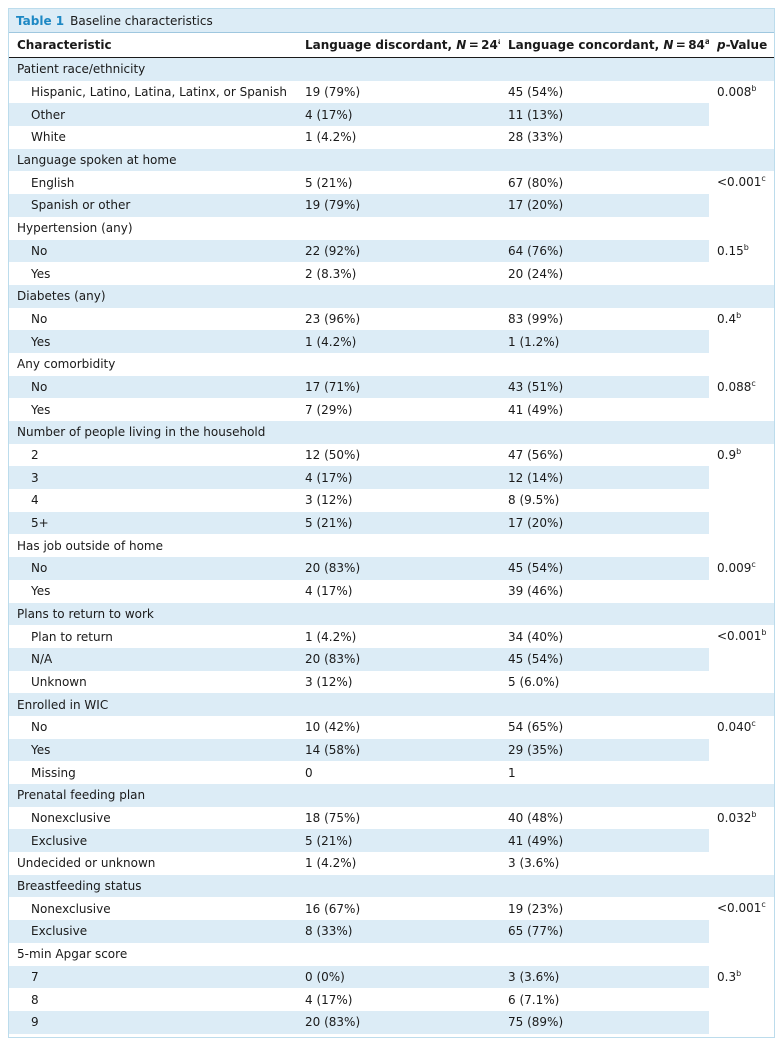 Image resolution: width=784 pixels, height=1041 pixels. I want to click on table-row: N/A 20 (83%) 45 (54%), so click(391, 659).